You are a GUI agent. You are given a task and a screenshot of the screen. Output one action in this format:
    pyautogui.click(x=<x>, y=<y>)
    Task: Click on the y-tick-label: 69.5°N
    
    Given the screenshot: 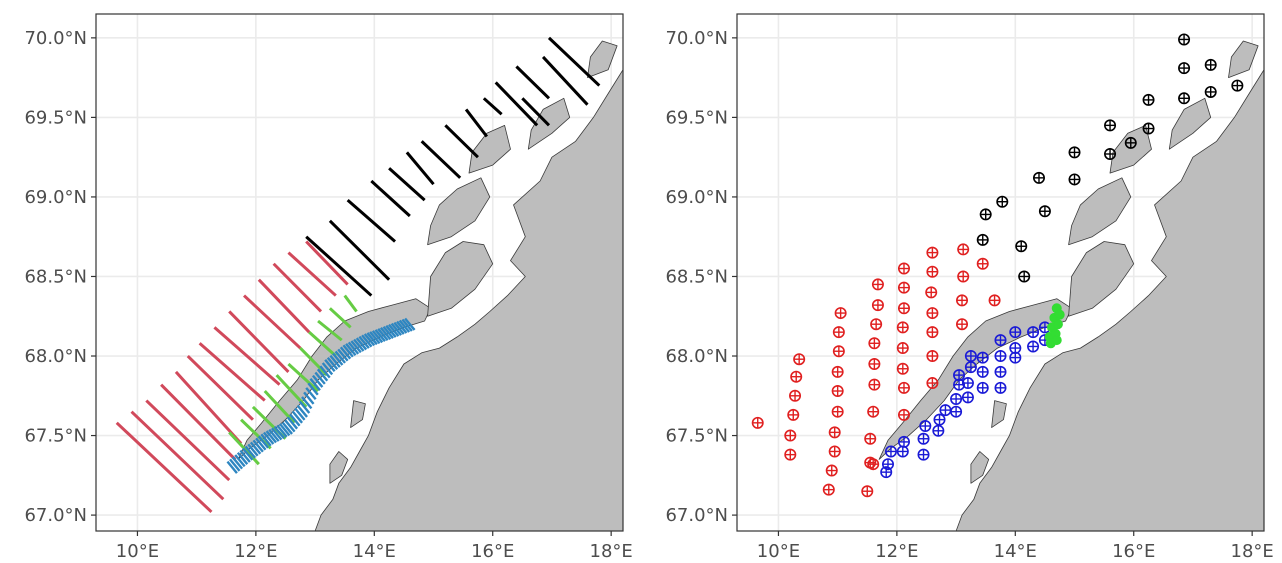 What is the action you would take?
    pyautogui.click(x=55, y=117)
    